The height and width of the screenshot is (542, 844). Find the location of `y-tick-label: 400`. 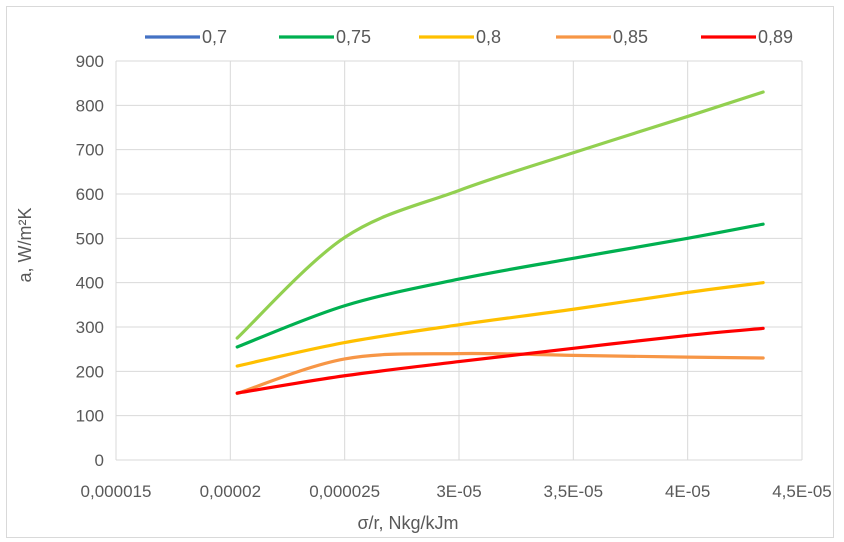

y-tick-label: 400 is located at coordinates (90, 283).